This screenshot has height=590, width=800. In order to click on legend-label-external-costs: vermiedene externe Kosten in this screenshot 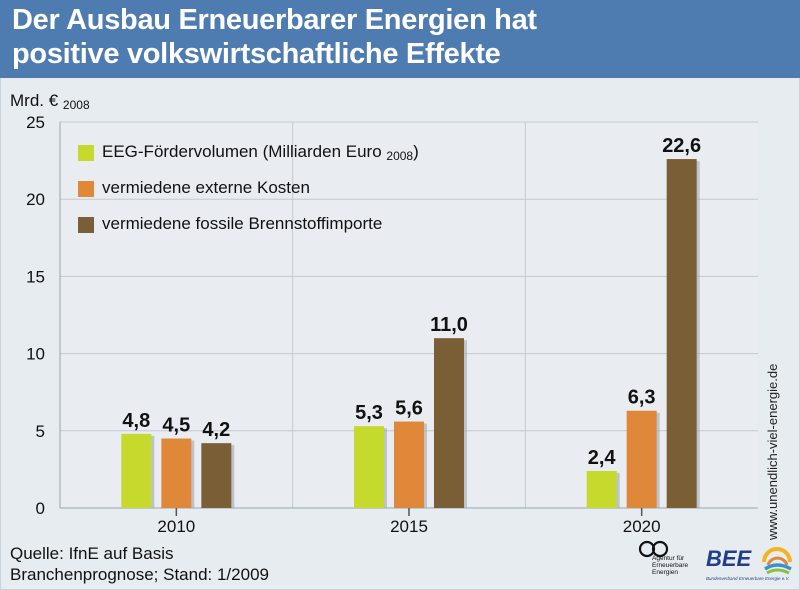, I will do `click(206, 187)`.